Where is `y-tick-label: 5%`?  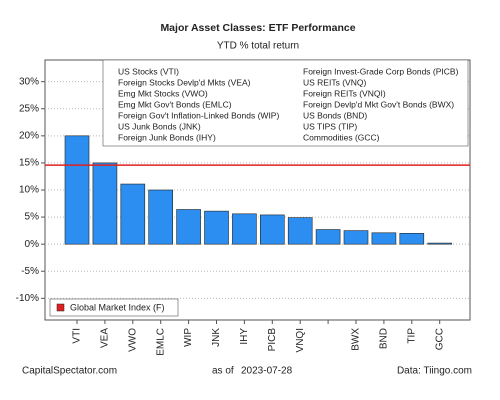
y-tick-label: 5% is located at coordinates (32, 217).